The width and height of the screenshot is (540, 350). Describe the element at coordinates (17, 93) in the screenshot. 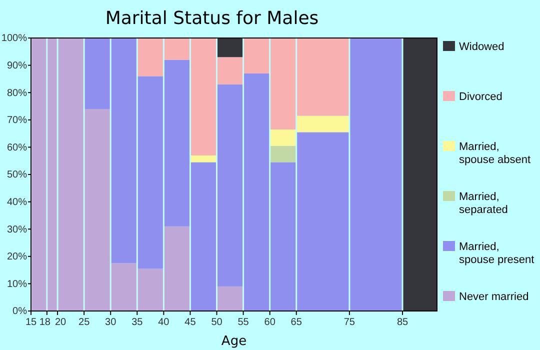

I see `y-tick-label: 80%` at that location.